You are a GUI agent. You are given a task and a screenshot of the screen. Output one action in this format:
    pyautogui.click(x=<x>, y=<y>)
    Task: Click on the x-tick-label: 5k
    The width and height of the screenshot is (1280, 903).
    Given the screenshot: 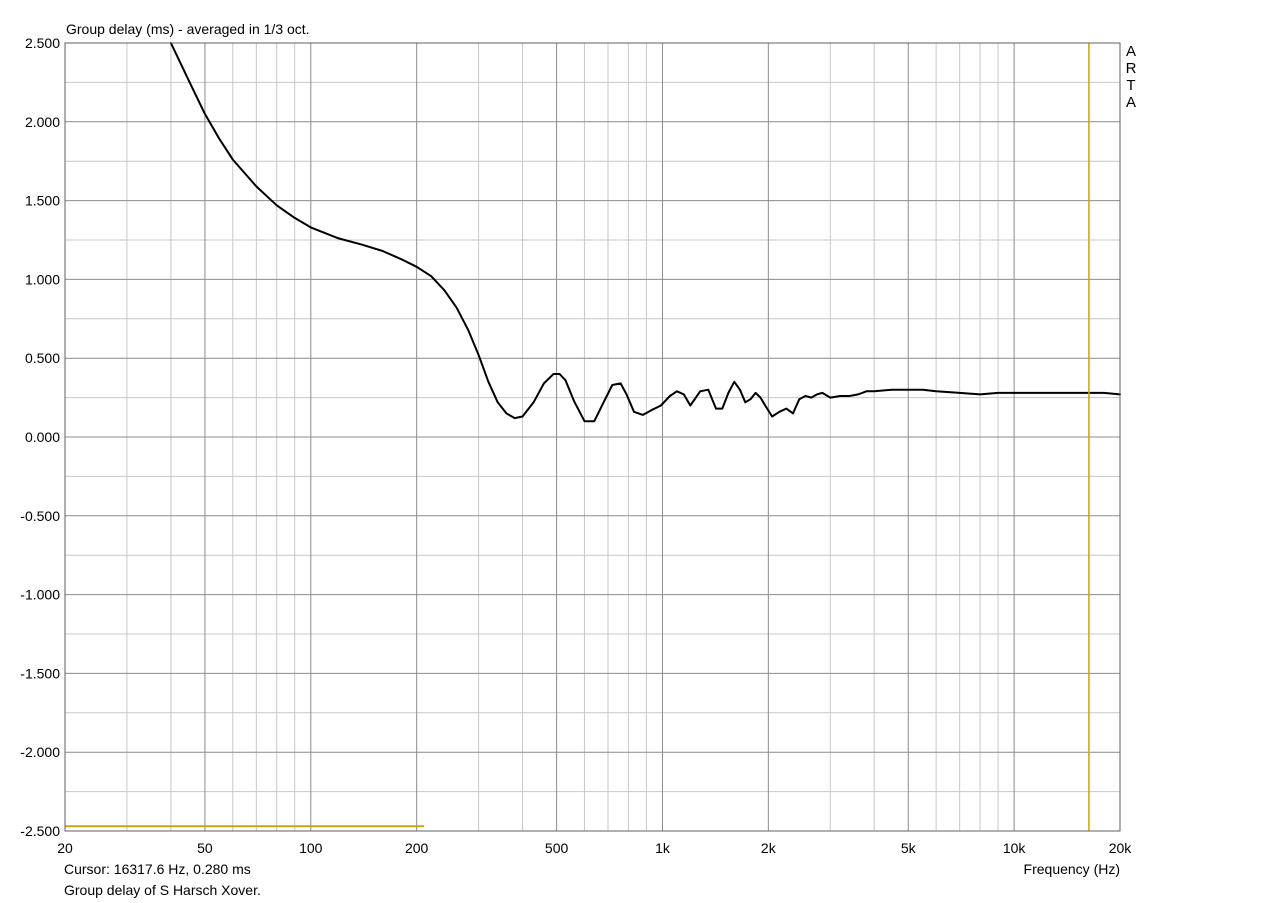 What is the action you would take?
    pyautogui.click(x=909, y=848)
    